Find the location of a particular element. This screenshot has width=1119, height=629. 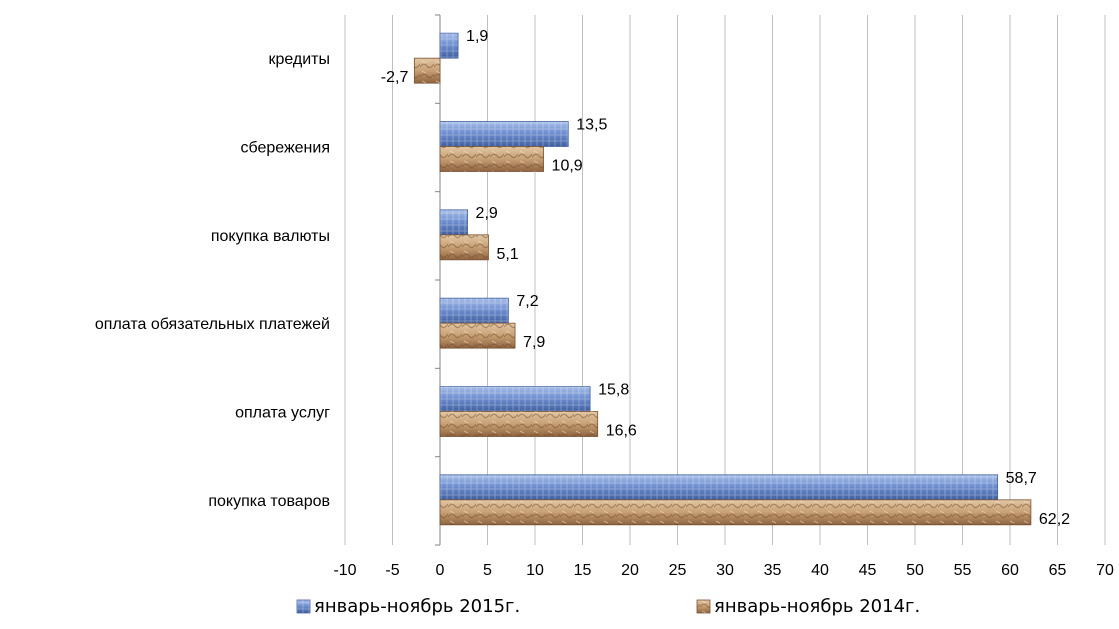

bar-2015-оплата-обязательных-платежей is located at coordinates (474, 310).